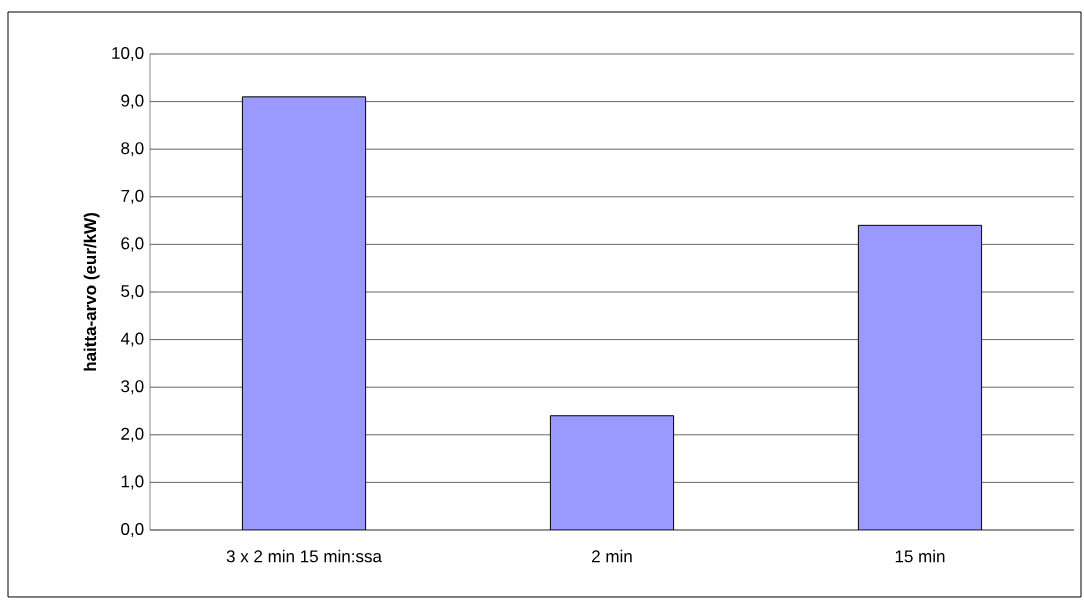  Describe the element at coordinates (132, 434) in the screenshot. I see `y-tick-label: 2,0` at that location.